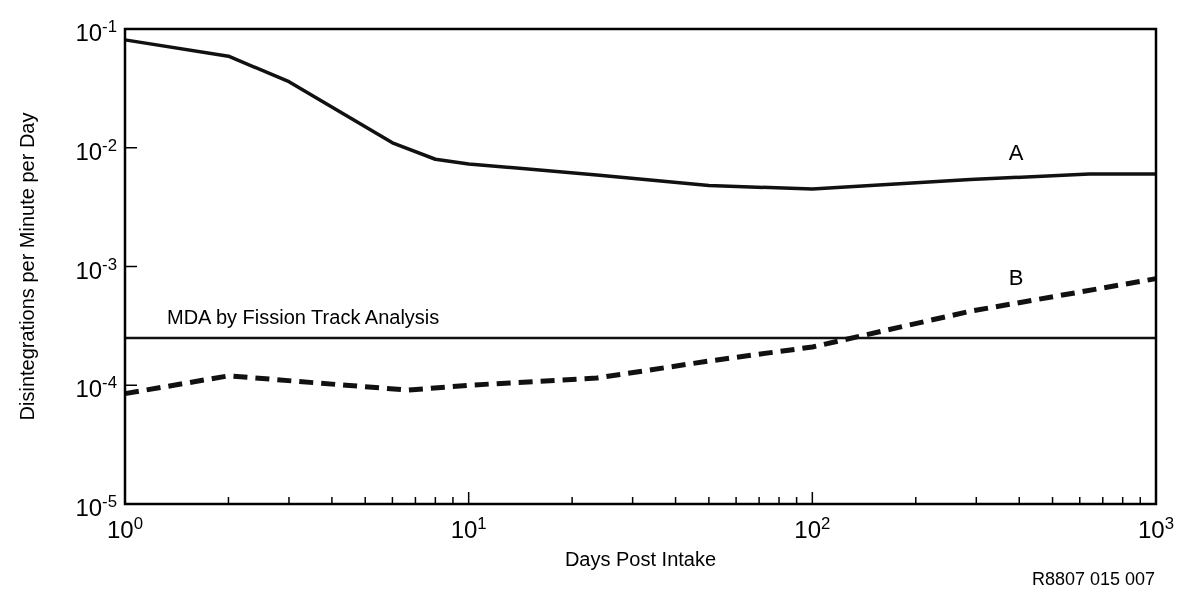  I want to click on x-tick-label: 10$^{2}$, so click(812, 528).